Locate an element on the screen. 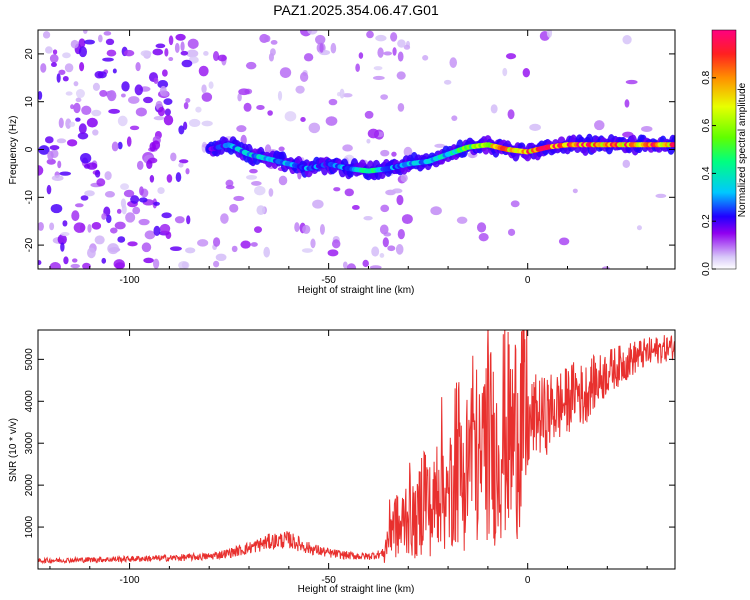 The height and width of the screenshot is (600, 750). snr-x-tick-label: -50 is located at coordinates (328, 580).